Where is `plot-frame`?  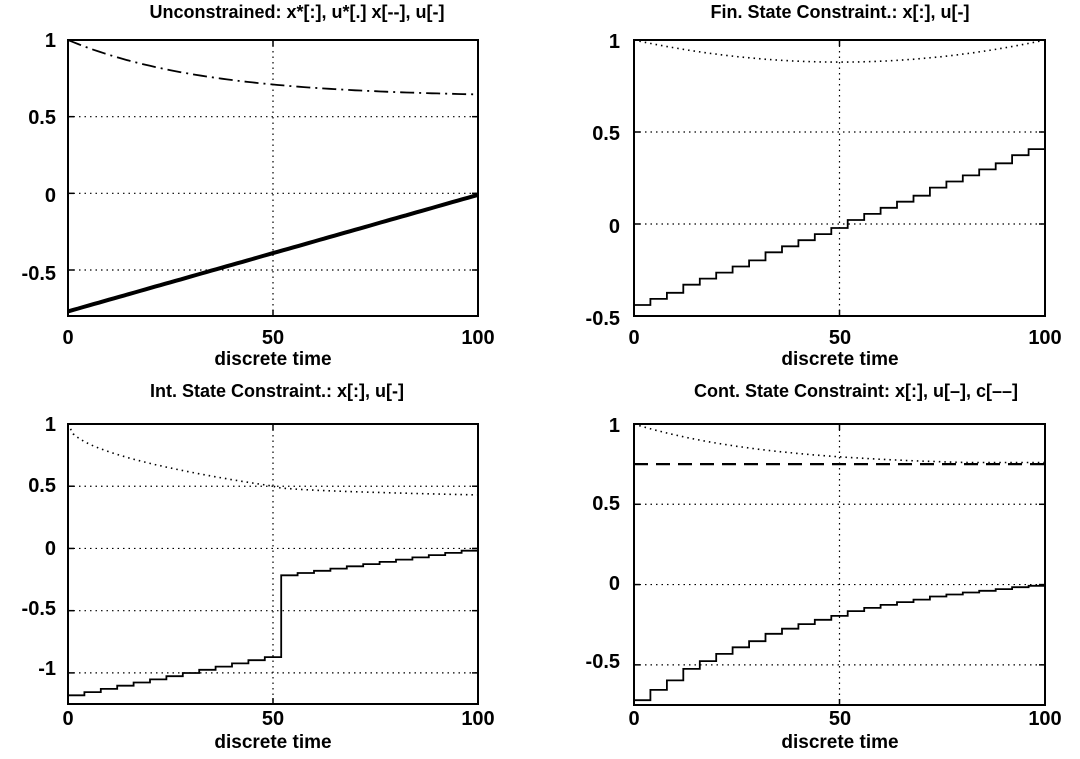
plot-frame is located at coordinates (839, 564).